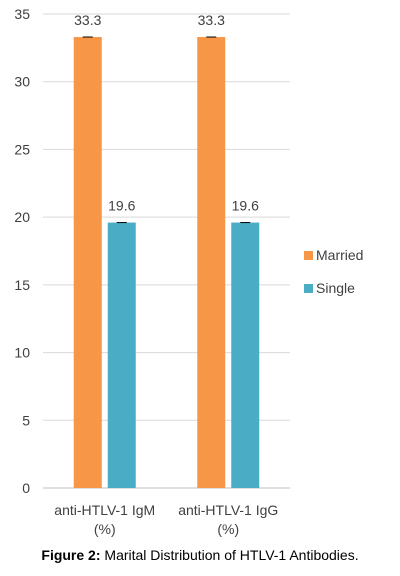  I want to click on y-tick-label: 15, so click(22, 285).